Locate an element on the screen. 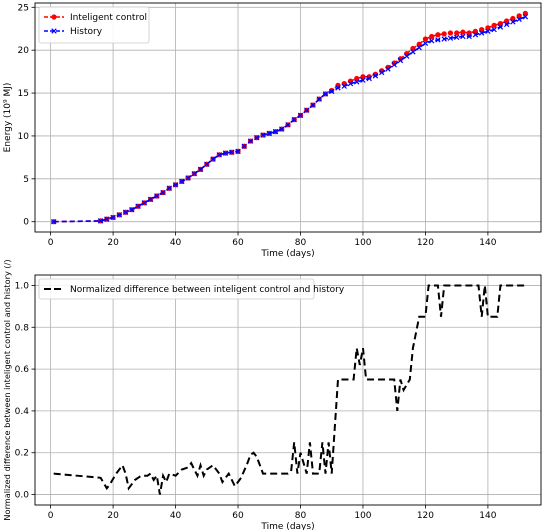  x-axis-label: Time (days) is located at coordinates (287, 526).